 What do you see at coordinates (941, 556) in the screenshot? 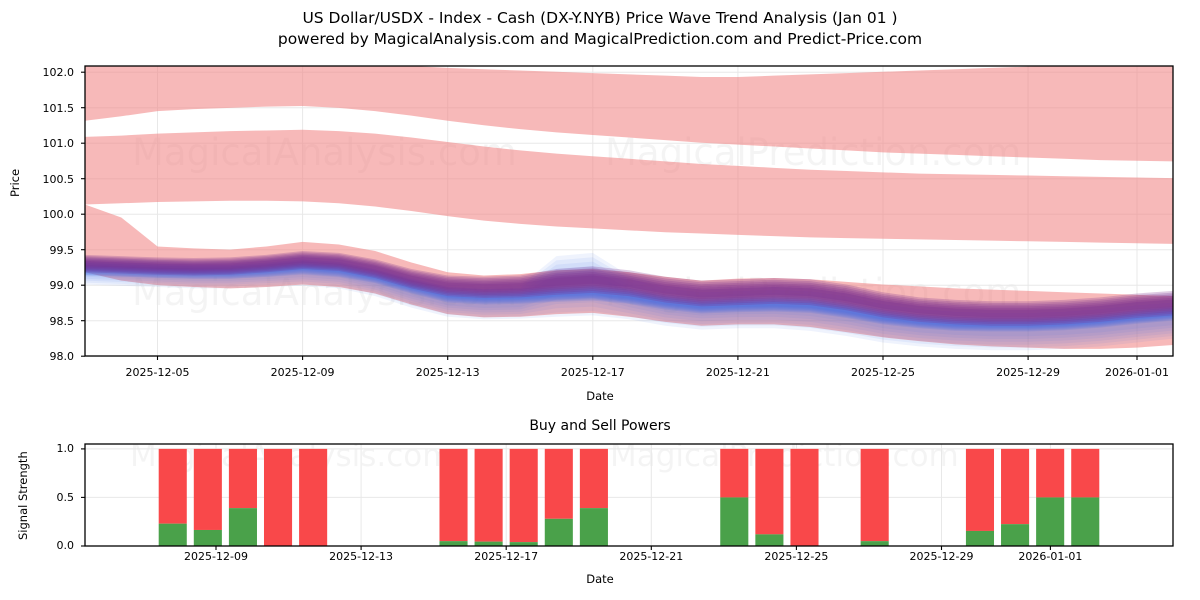
I see `sub-xtick-5: 2025-12-29` at bounding box center [941, 556].